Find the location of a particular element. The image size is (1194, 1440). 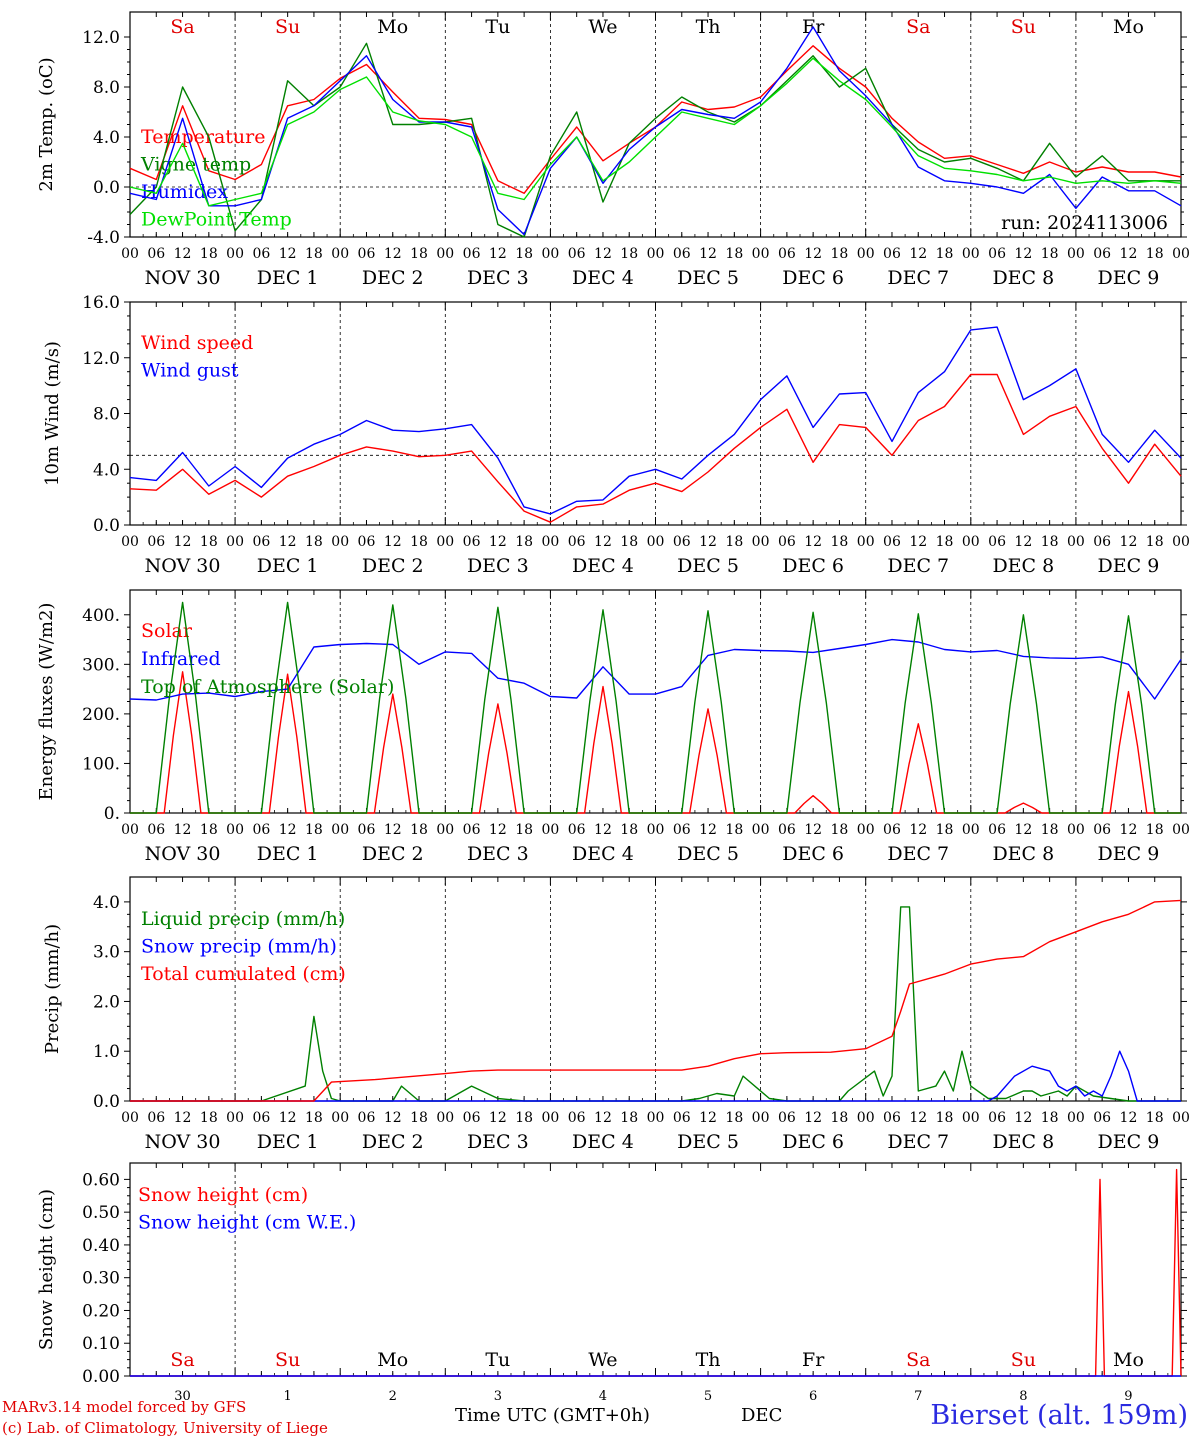

y-axis-title: Precip (mm/h) is located at coordinates (52, 989).